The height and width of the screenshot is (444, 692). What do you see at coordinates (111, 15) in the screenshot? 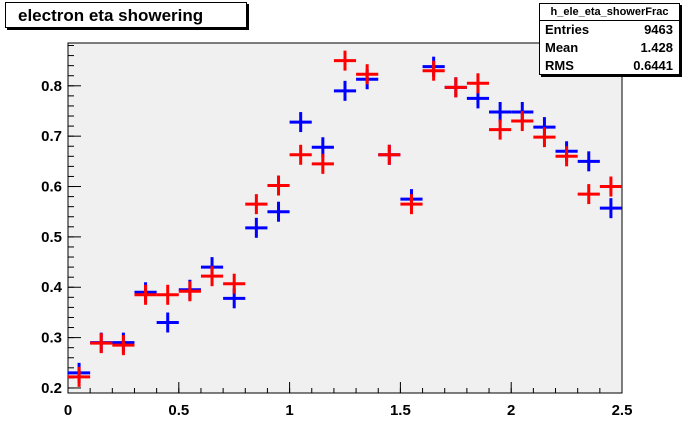
I see `chart-title: electron eta showering` at bounding box center [111, 15].